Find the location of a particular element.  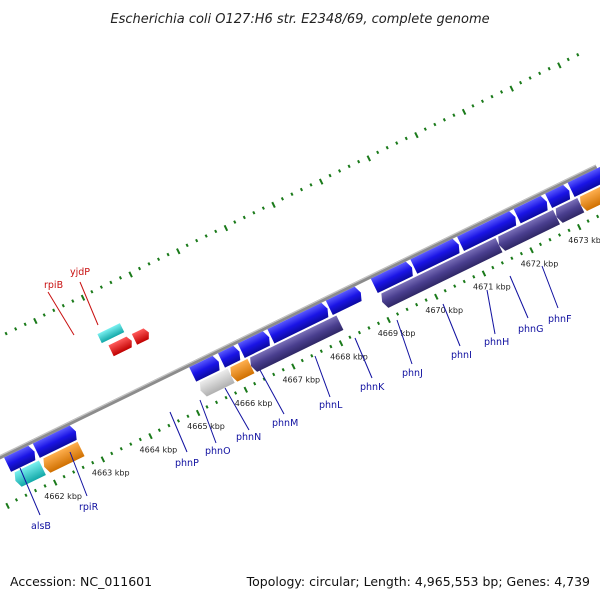

kbp-label: 4673 kbp is located at coordinates (584, 240).